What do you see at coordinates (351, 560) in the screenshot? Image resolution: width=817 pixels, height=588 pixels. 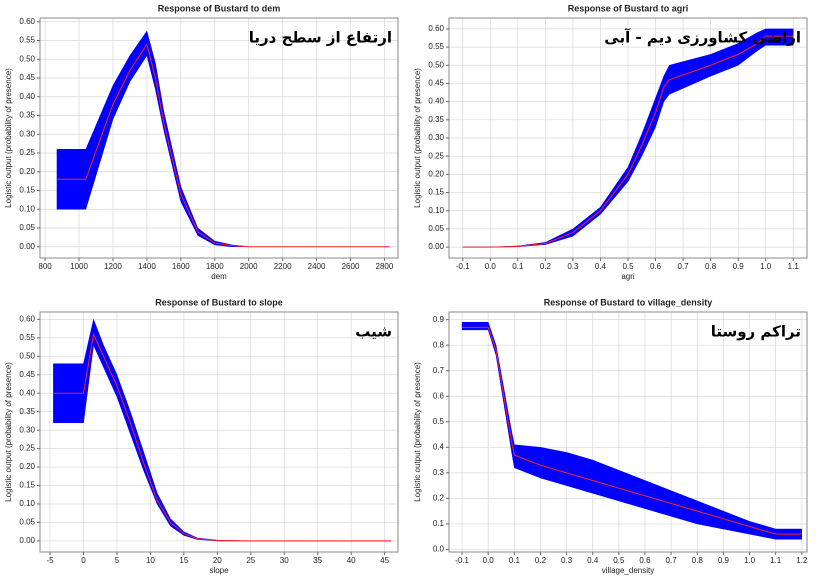 I see `x-tick-label: 40` at bounding box center [351, 560].